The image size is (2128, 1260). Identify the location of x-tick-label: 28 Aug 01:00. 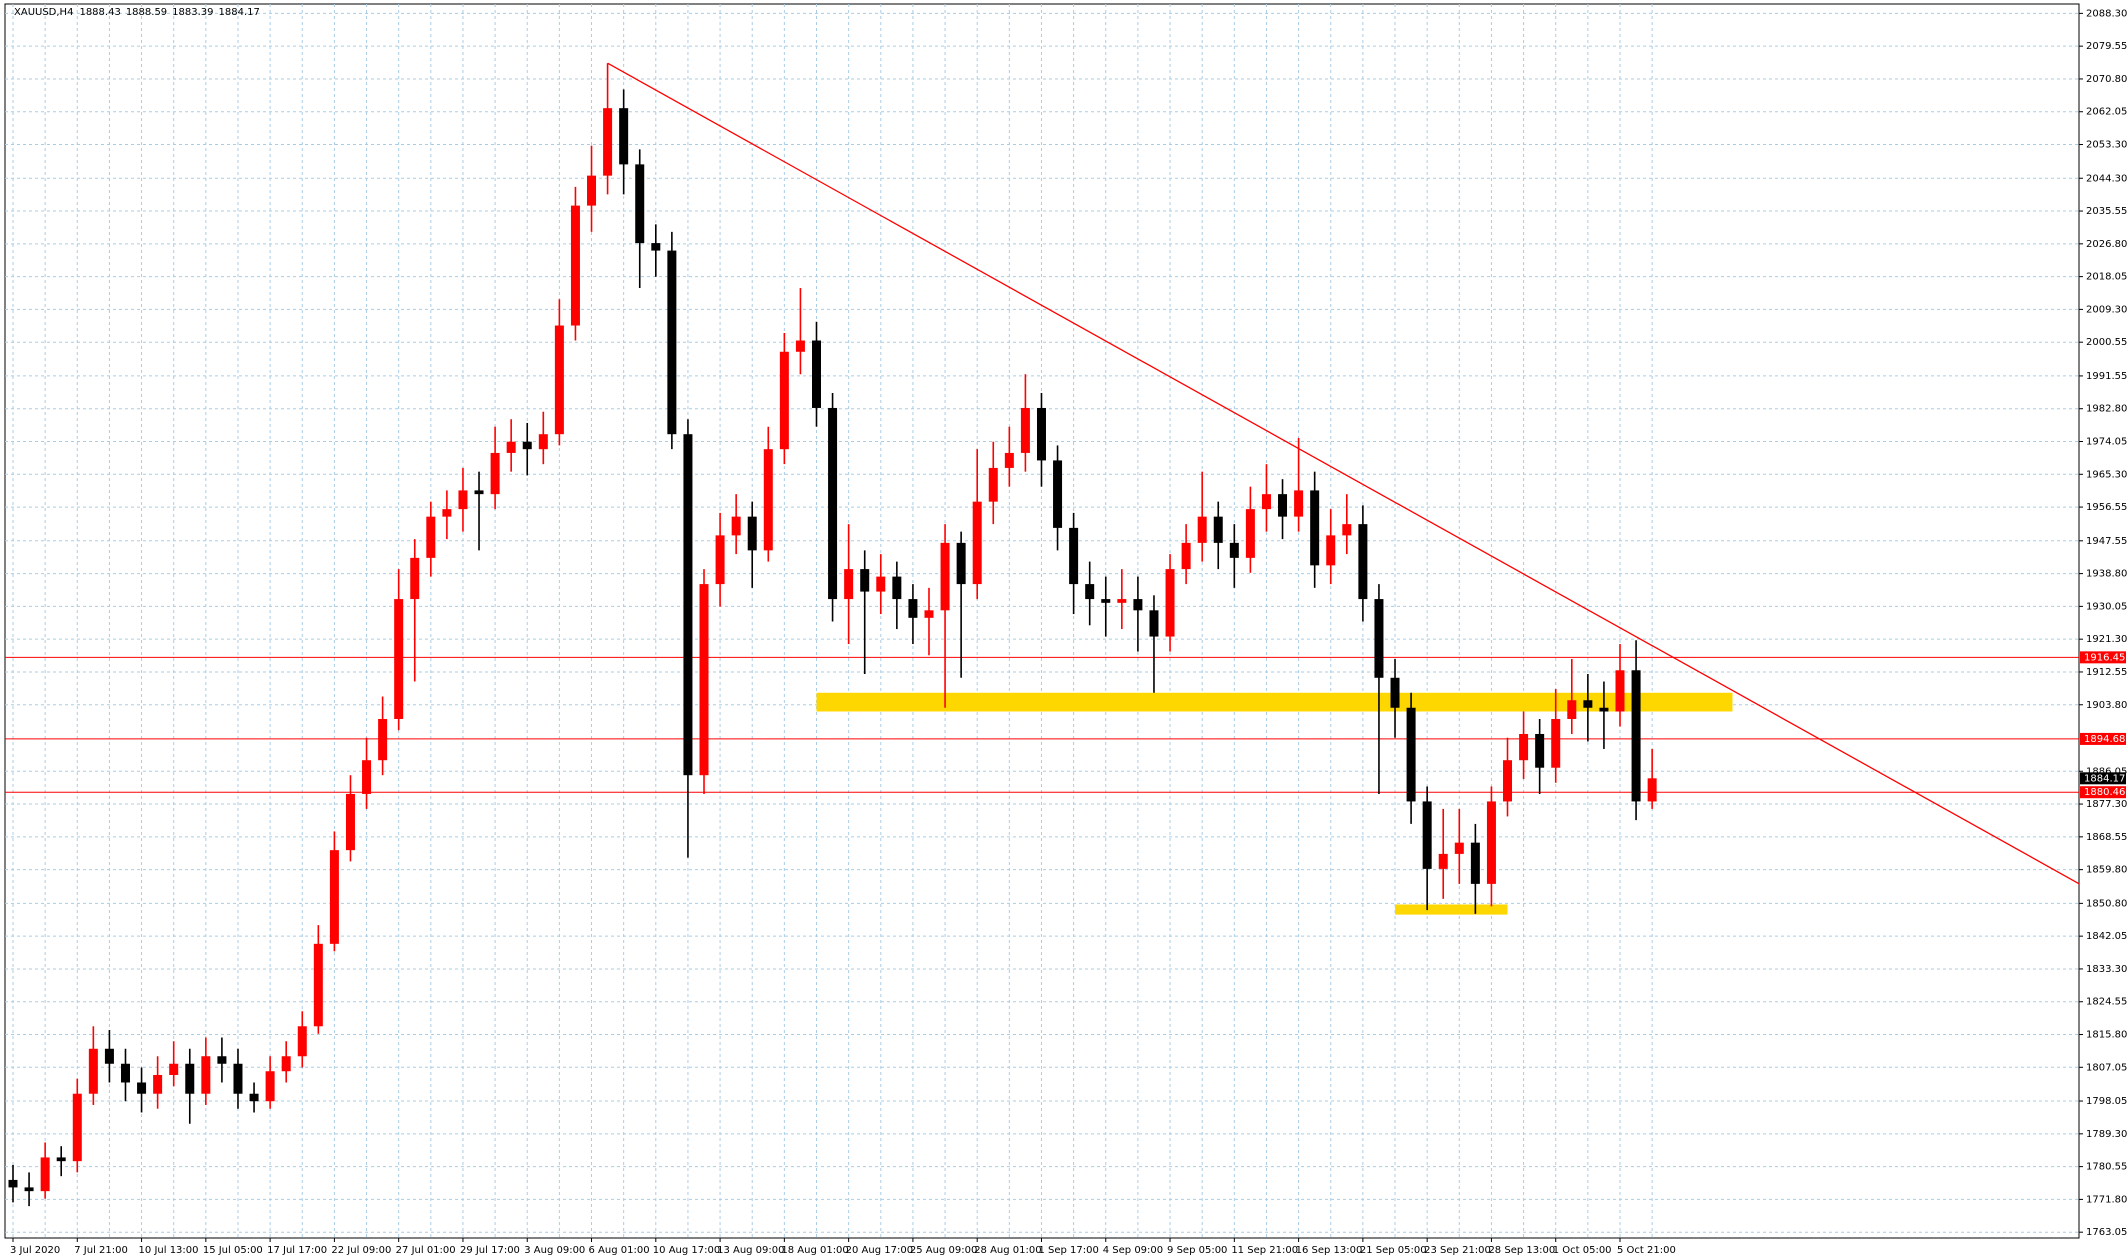
(1007, 1250).